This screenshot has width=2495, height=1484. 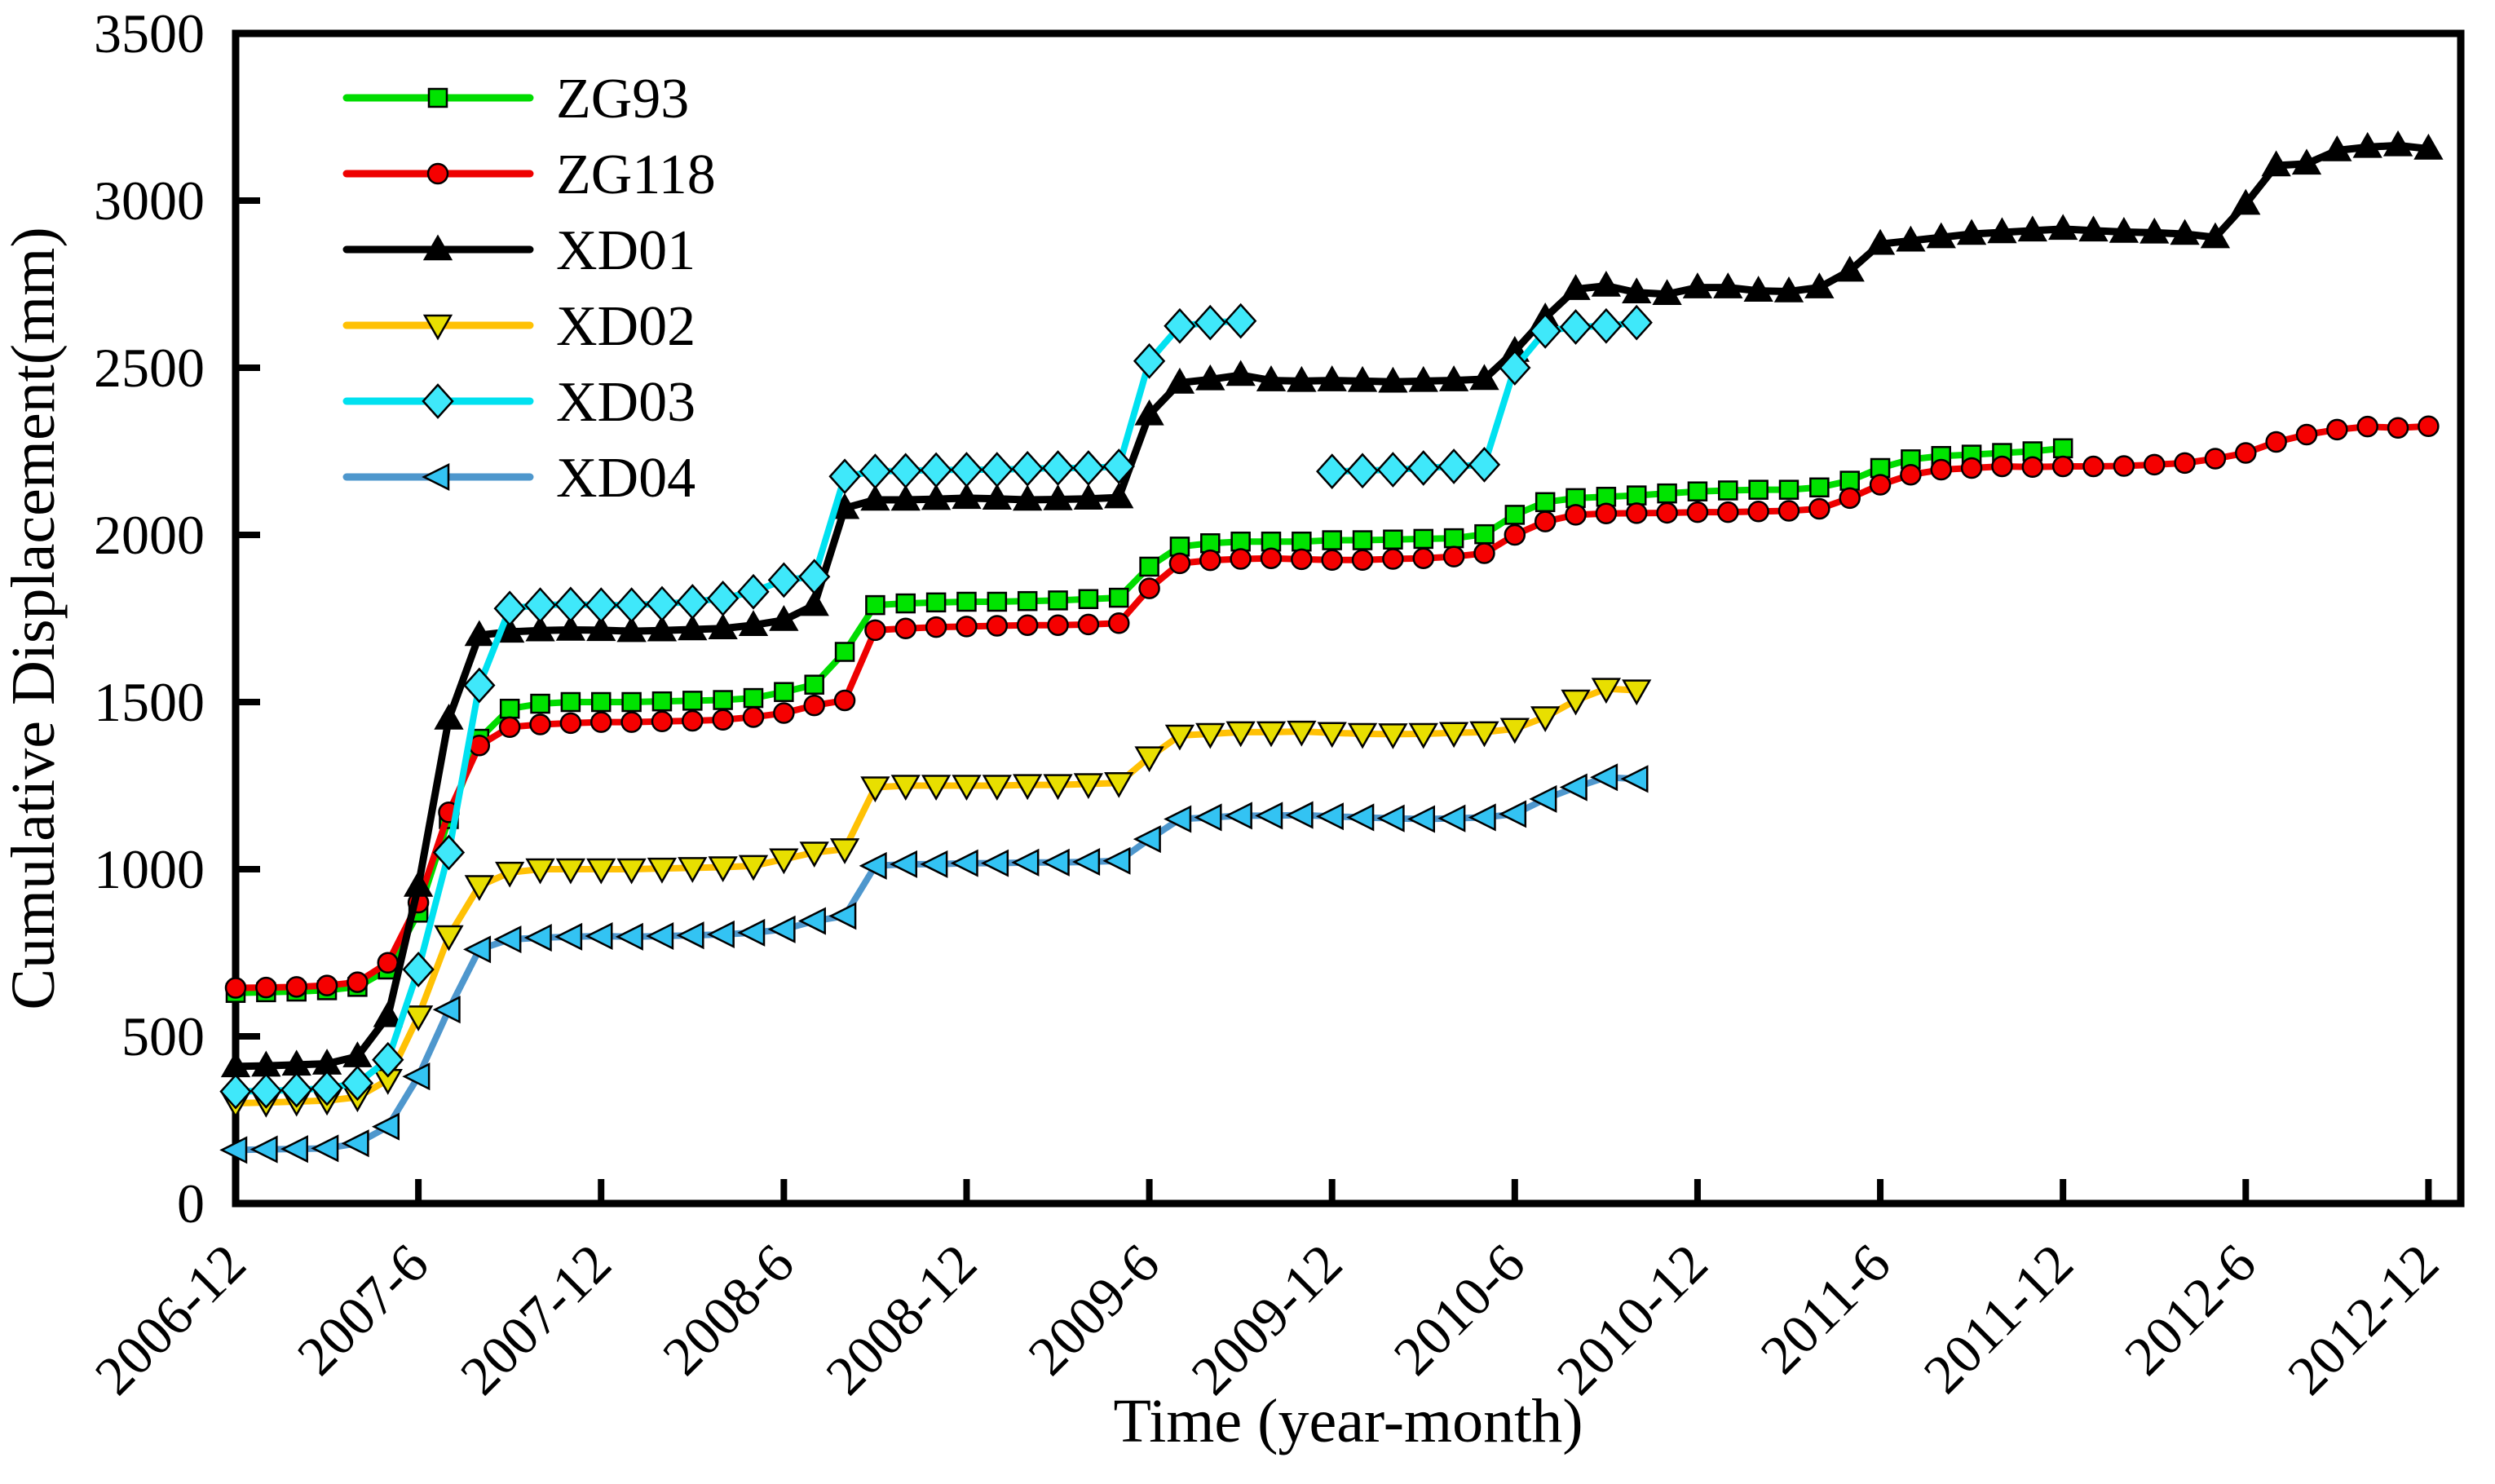 I want to click on legend-label-XD02: XD02, so click(x=626, y=326).